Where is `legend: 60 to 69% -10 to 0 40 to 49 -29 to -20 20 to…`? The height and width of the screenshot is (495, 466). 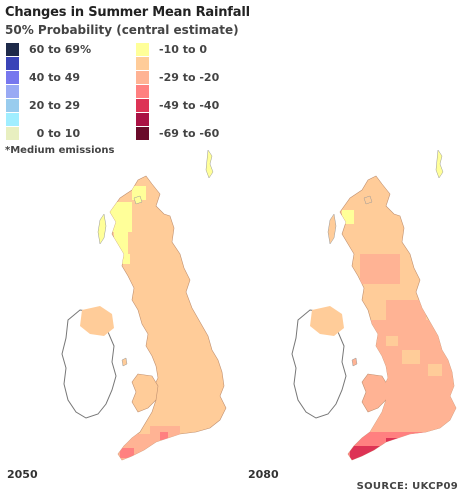
legend: 60 to 69% -10 to 0 40 to 49 -29 to -20 20 to… is located at coordinates (136, 92).